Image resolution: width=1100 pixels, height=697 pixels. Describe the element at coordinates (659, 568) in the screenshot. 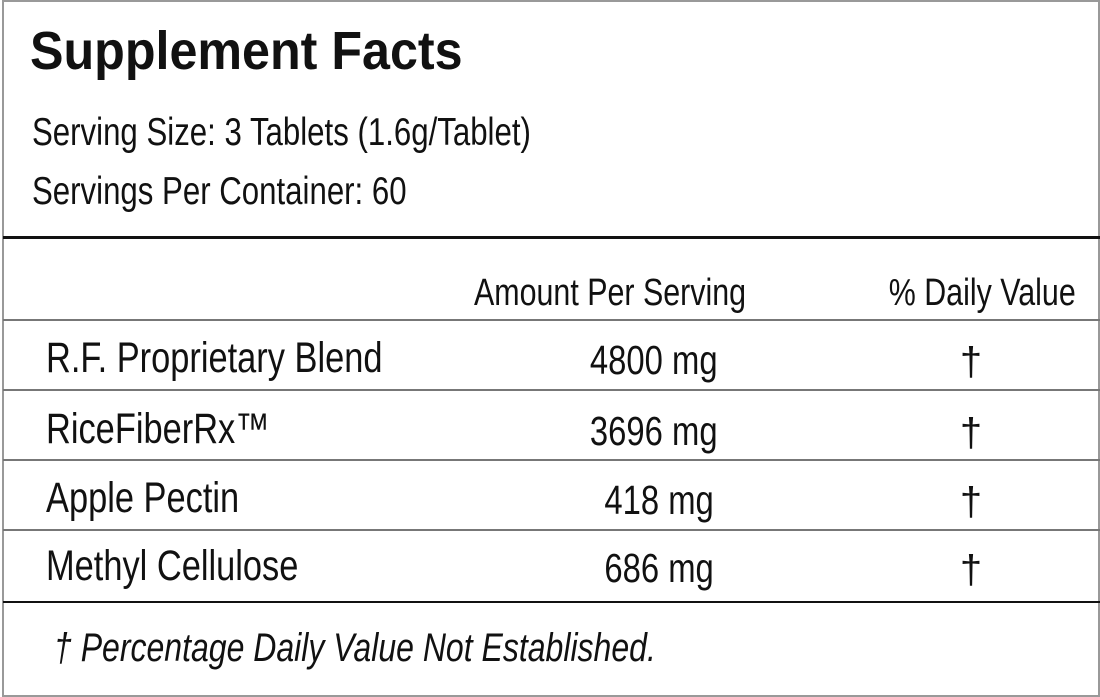

I see `ingredient-amount: 686 mg` at that location.